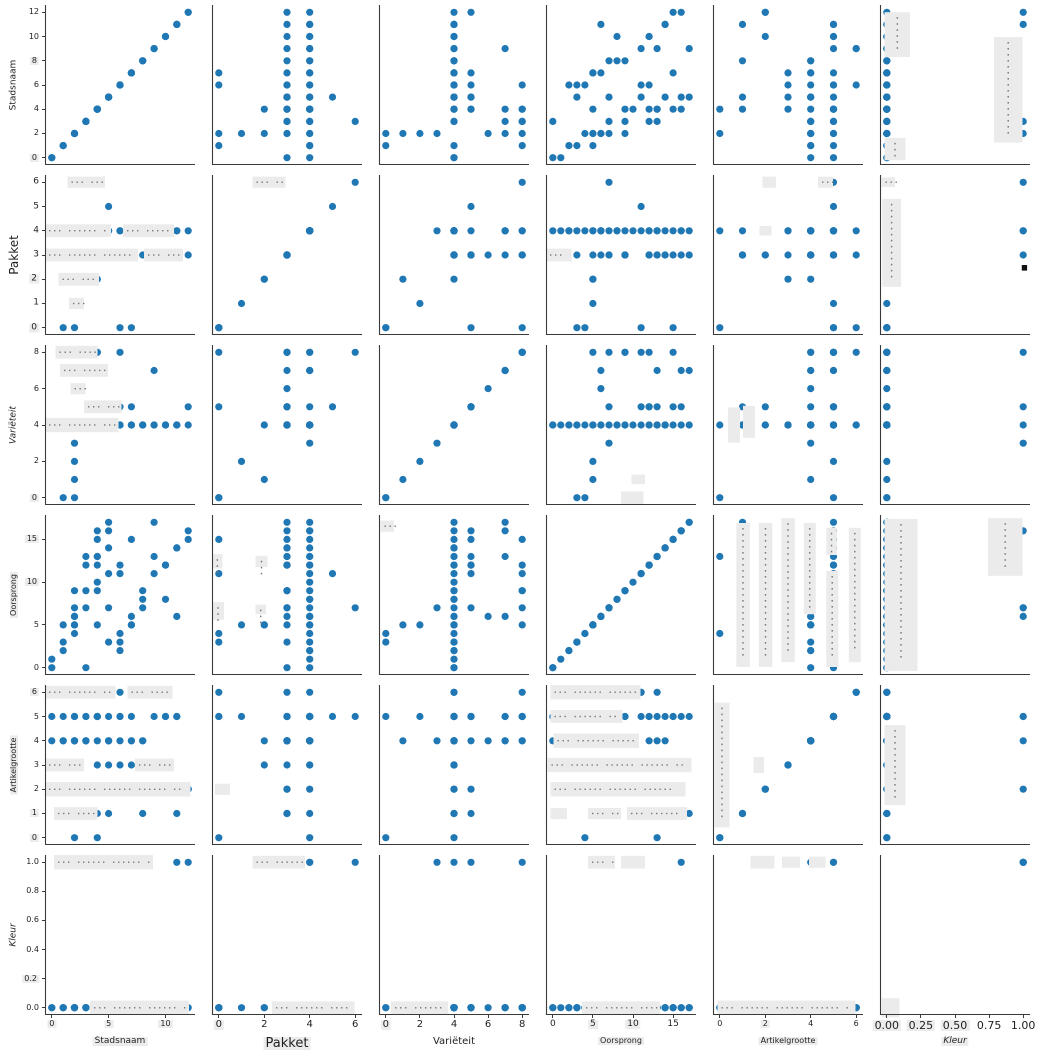 The height and width of the screenshot is (1059, 1058). What do you see at coordinates (31, 539) in the screenshot?
I see `y-tick-label: 15` at bounding box center [31, 539].